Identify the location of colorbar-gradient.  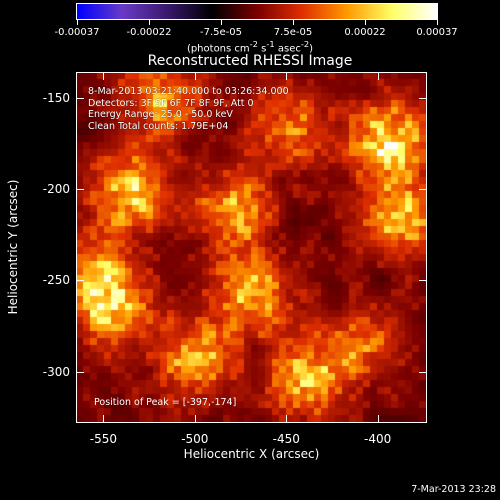
(257, 11).